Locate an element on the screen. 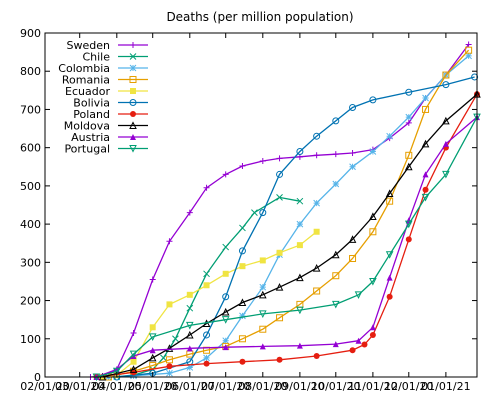 Image resolution: width=500 pixels, height=400 pixels. x-tick-label: 08/01/20 is located at coordinates (262, 386).